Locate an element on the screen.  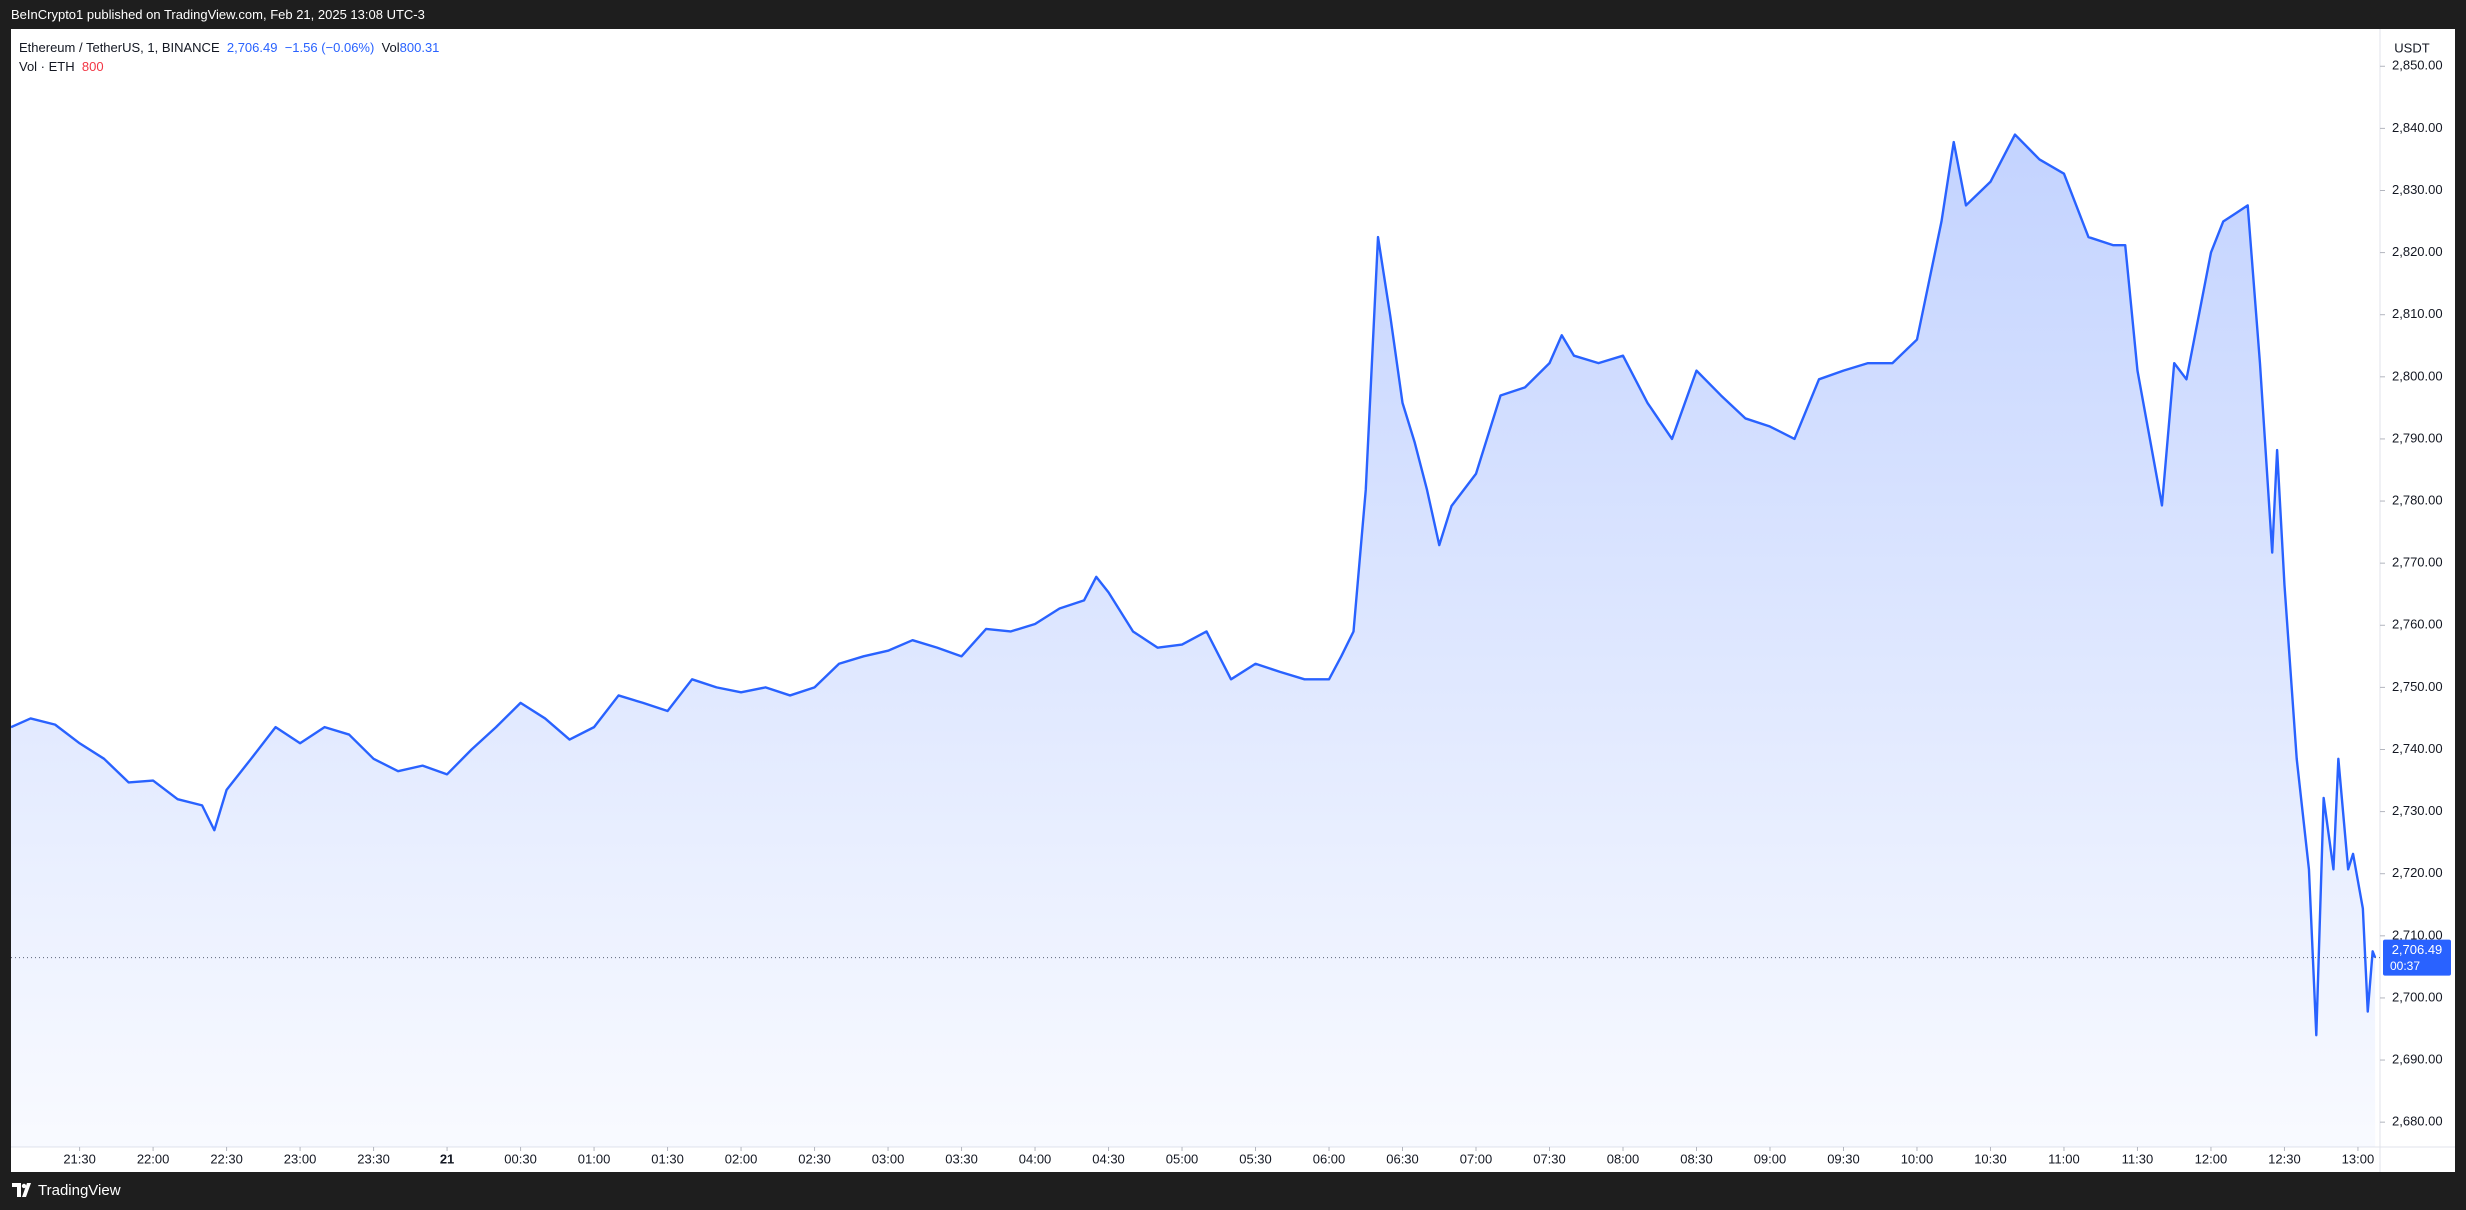
y-tick-label: 2,710.00 is located at coordinates (2417, 934).